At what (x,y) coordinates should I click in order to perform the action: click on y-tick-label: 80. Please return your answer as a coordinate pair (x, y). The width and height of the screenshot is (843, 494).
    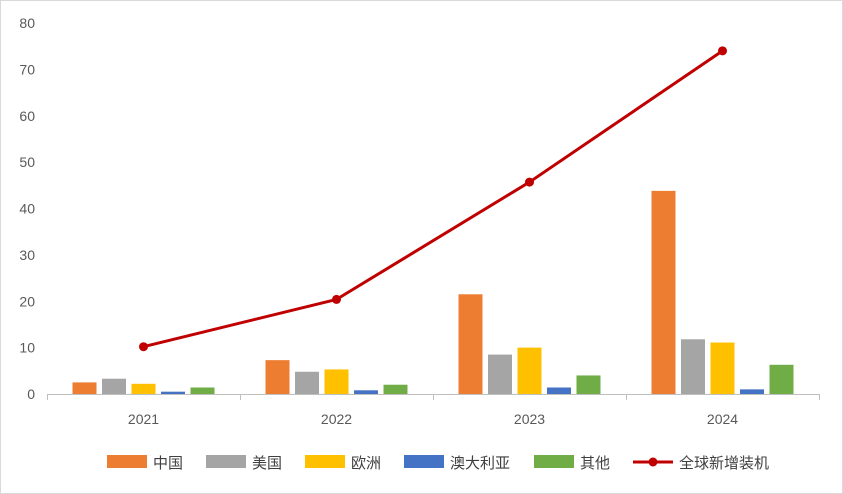
    Looking at the image, I should click on (27, 23).